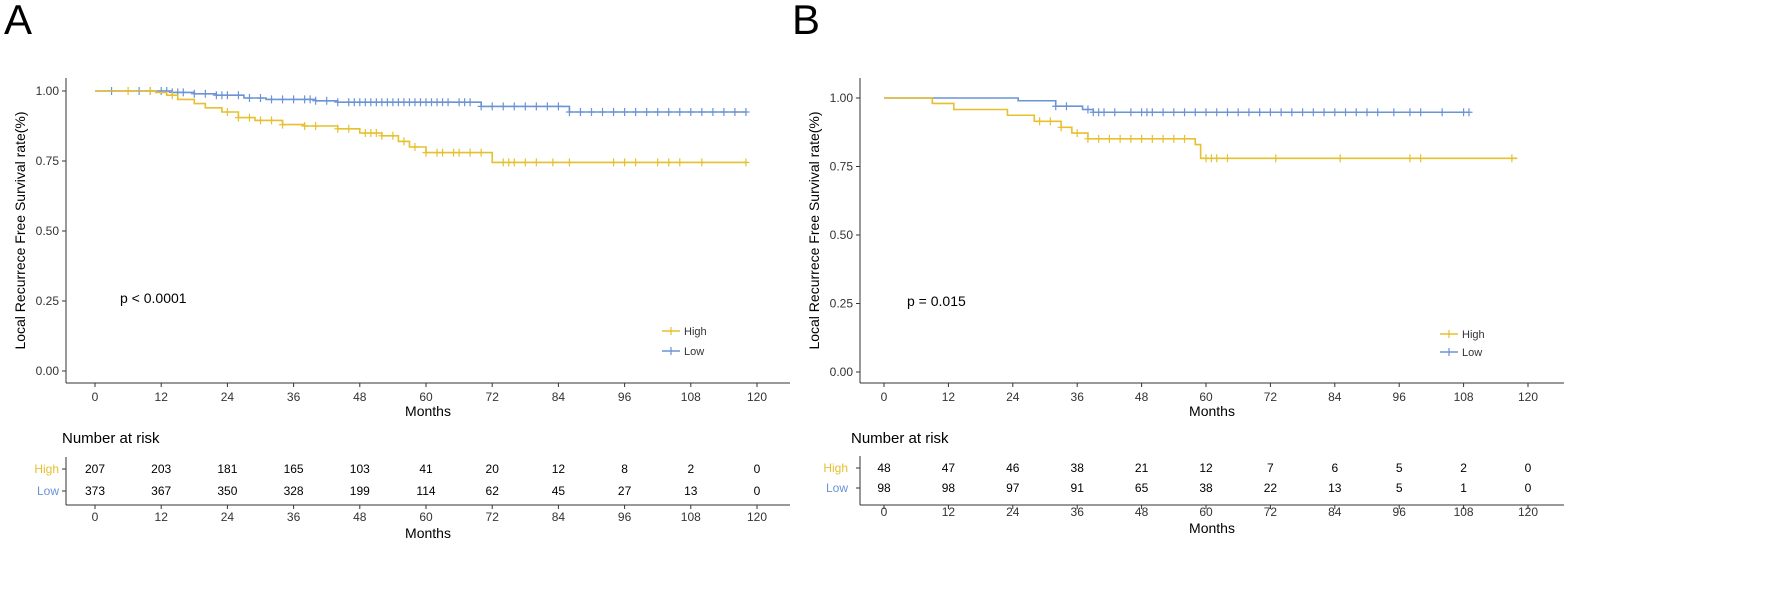  I want to click on x-tick-label: 12, so click(949, 397).